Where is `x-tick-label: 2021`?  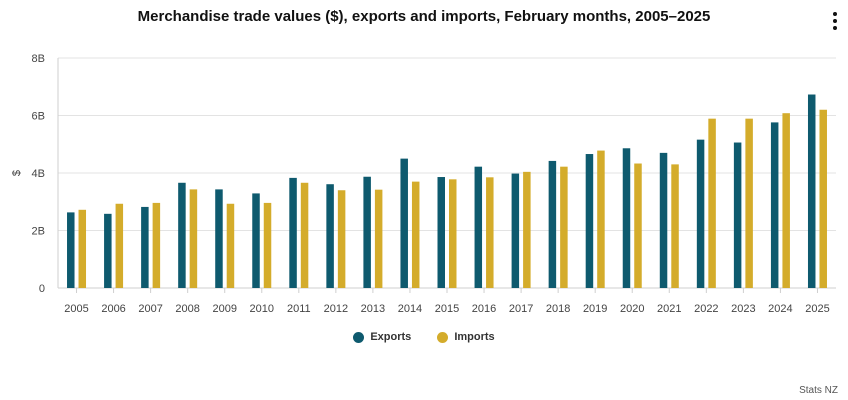 x-tick-label: 2021 is located at coordinates (669, 309).